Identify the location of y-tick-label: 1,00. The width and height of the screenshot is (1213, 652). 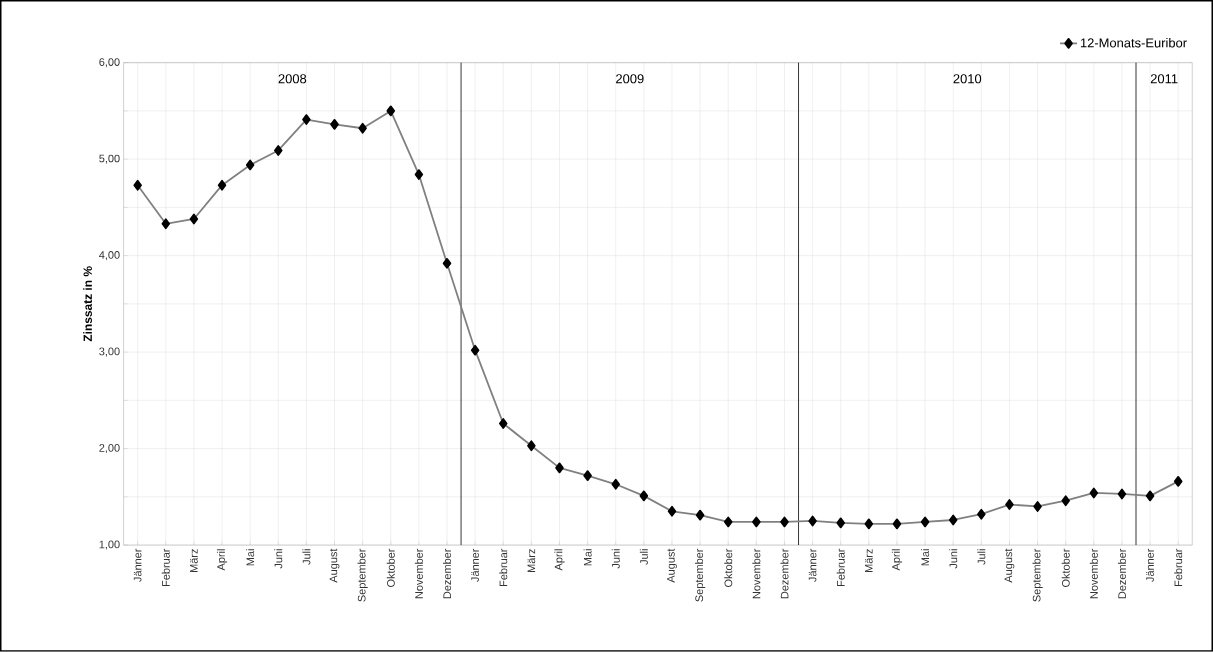
(109, 545).